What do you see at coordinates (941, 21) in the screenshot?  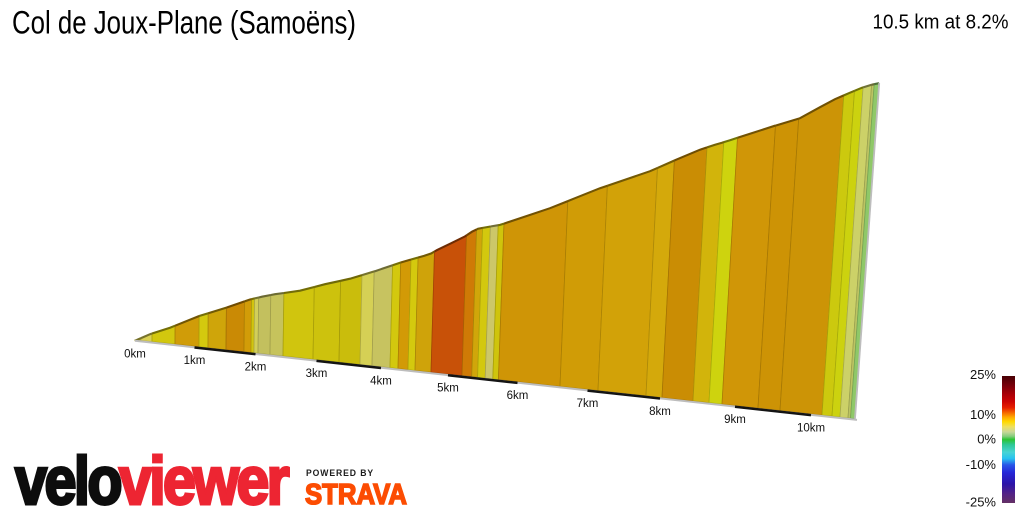 I see `svg-text: 10.5 km at 8.2%` at bounding box center [941, 21].